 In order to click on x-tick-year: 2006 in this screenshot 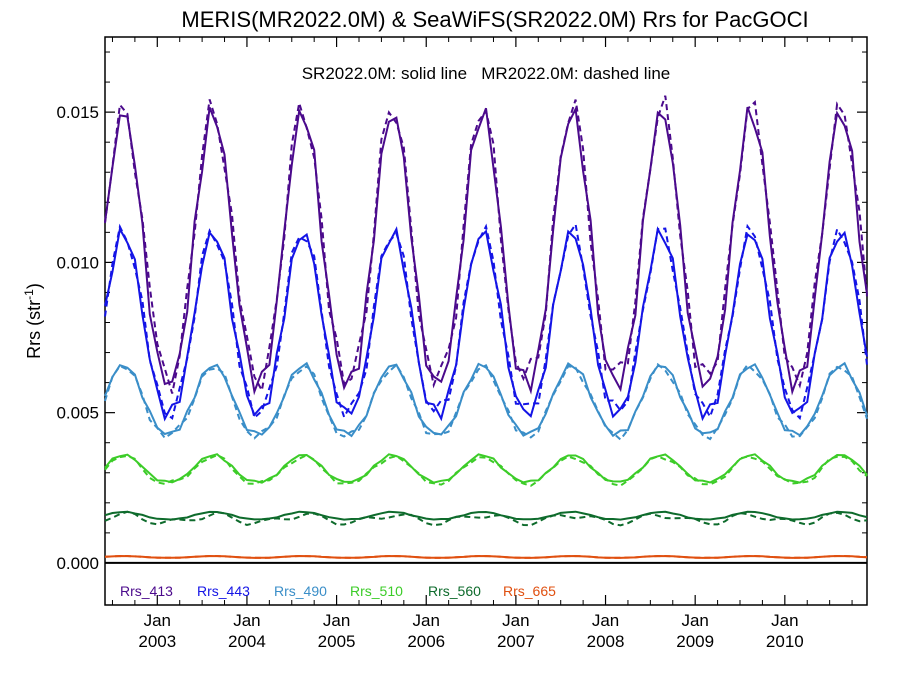, I will do `click(426, 641)`.